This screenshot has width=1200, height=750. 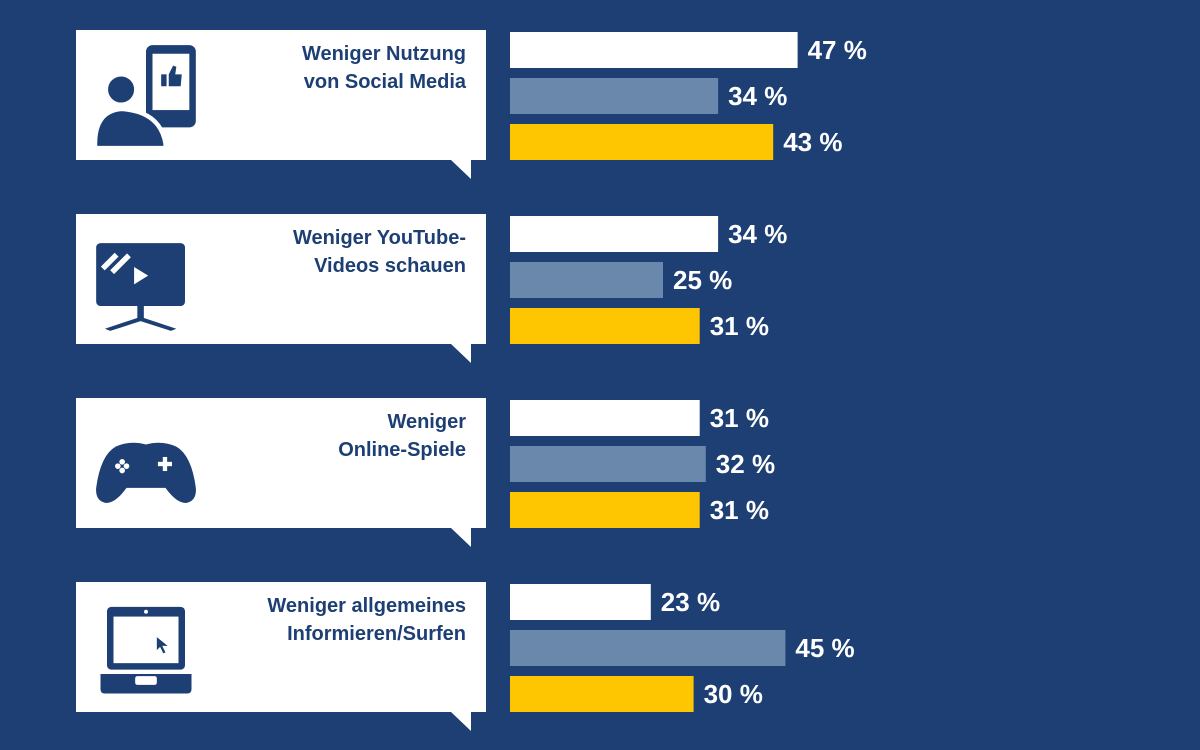 I want to click on category-bubble: Weniger Online-Spiele, so click(x=281, y=463).